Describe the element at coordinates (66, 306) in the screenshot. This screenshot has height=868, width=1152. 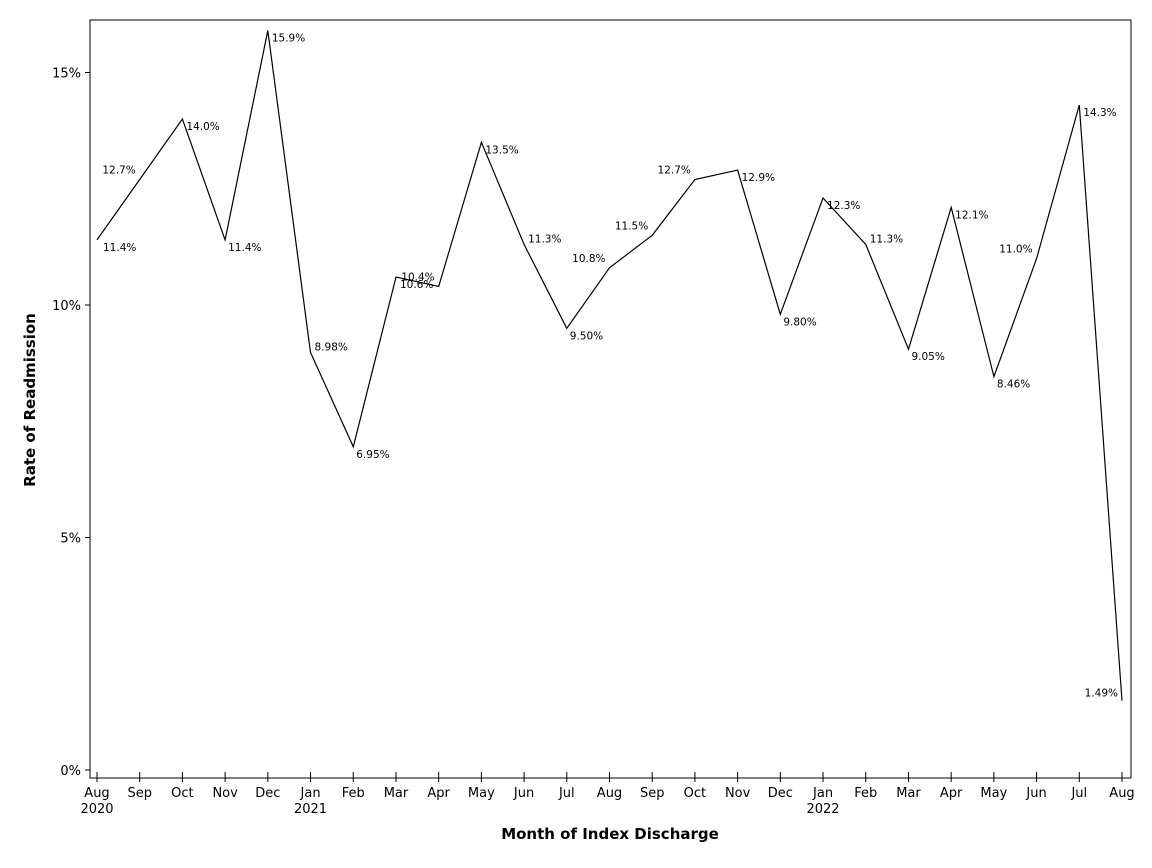
I see `y-tick-label: 10%` at that location.